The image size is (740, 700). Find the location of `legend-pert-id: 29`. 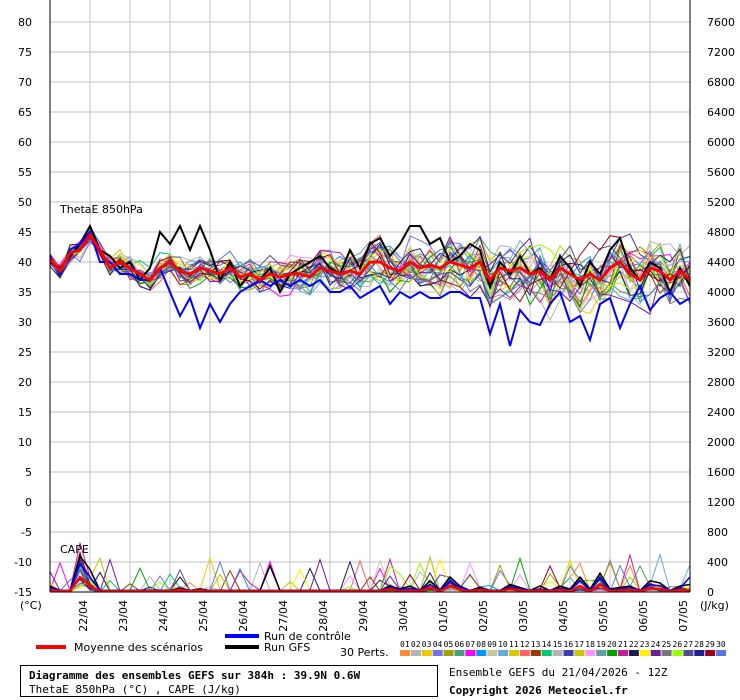

legend-pert-id: 29 is located at coordinates (710, 644).